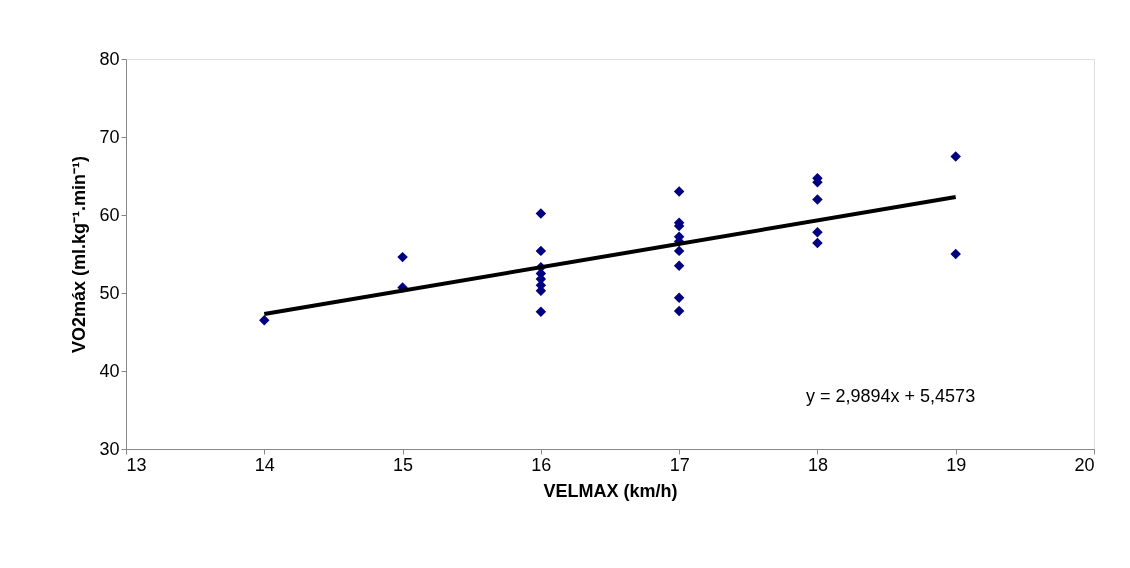 The width and height of the screenshot is (1130, 568). Describe the element at coordinates (109, 136) in the screenshot. I see `y-tick-label: 70` at that location.